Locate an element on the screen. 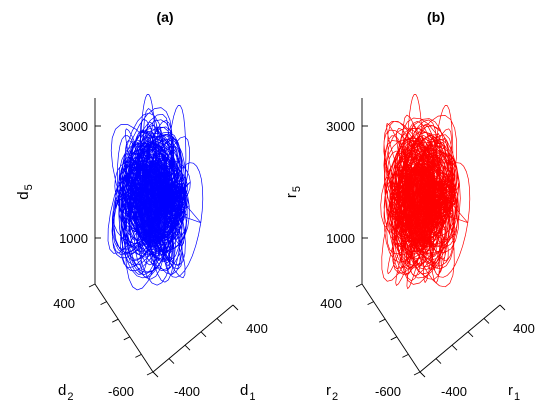  svg-text: d5 is located at coordinates (25, 191).